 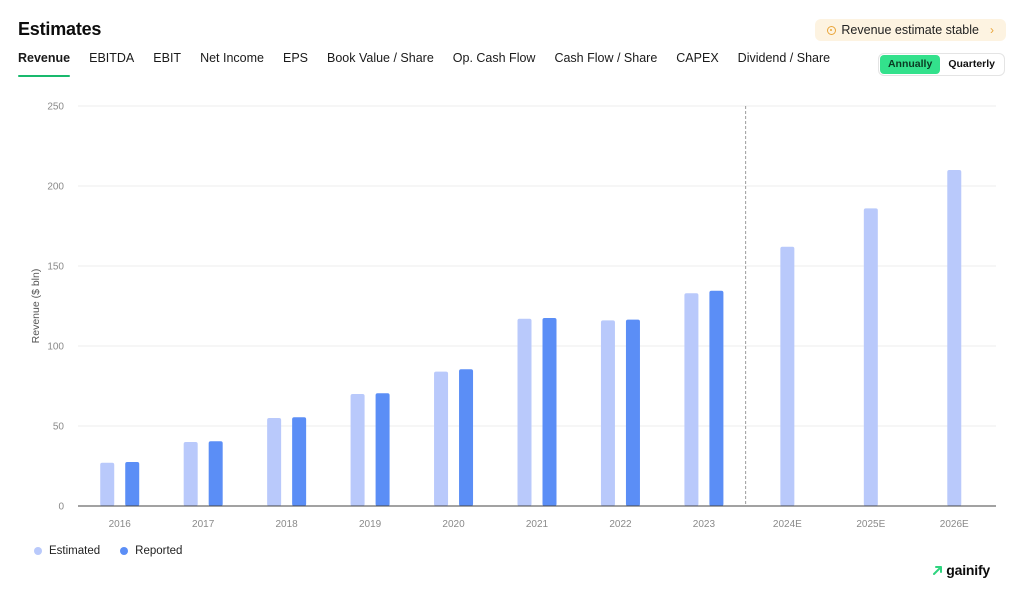 I want to click on bar-reported-2021, so click(x=549, y=412).